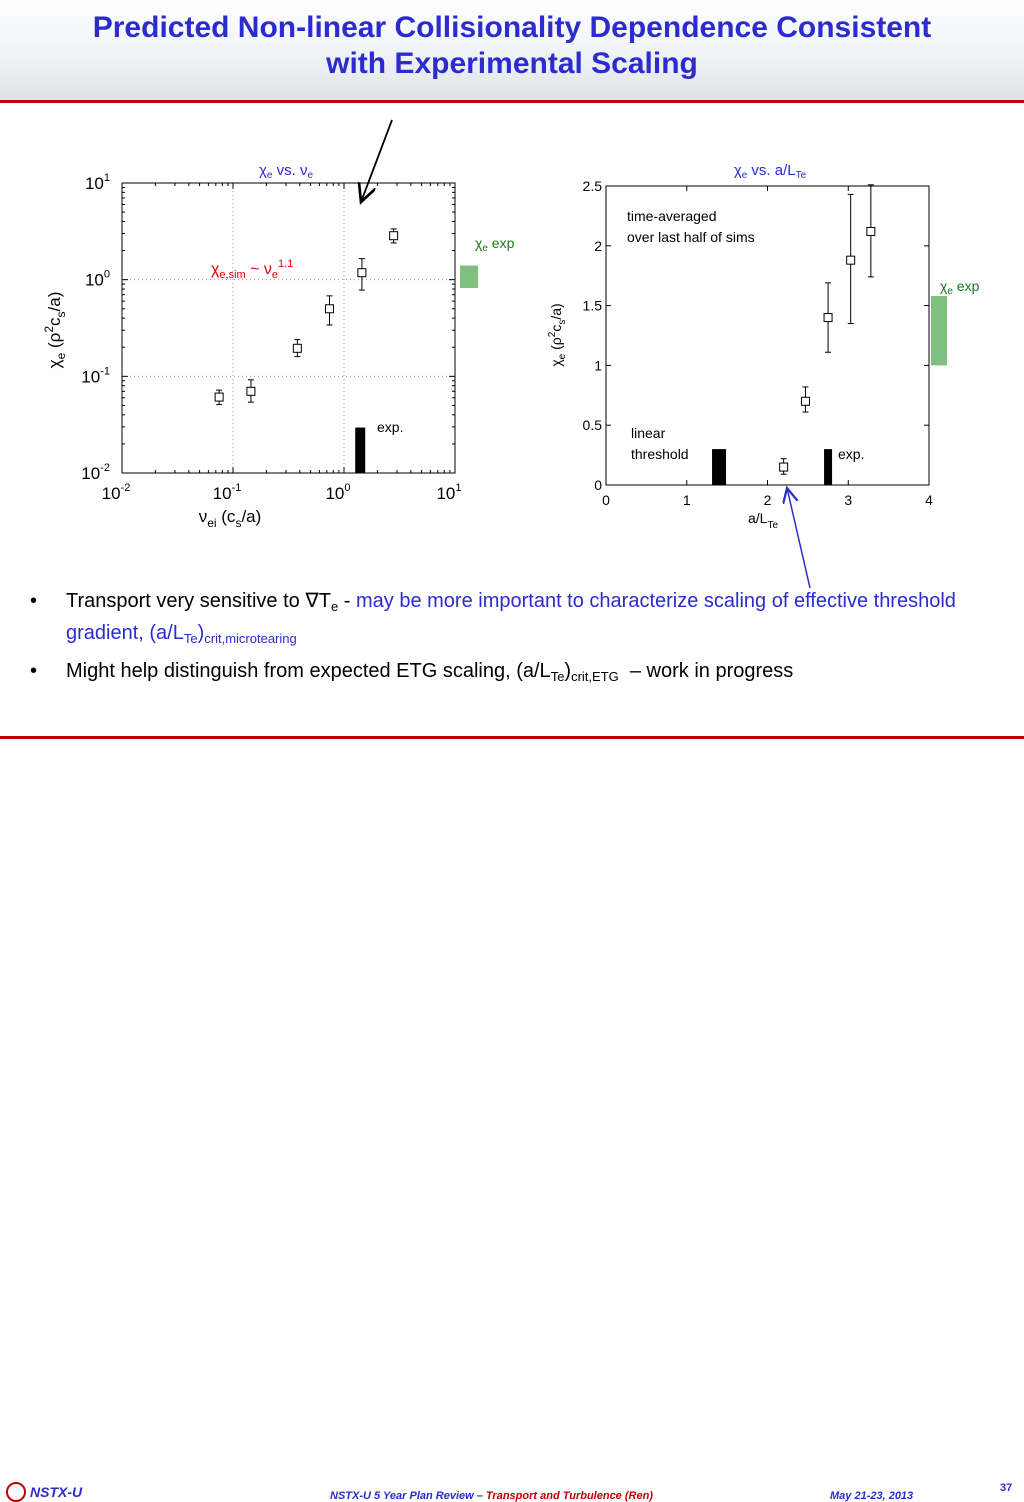  Describe the element at coordinates (851, 454) in the screenshot. I see `c2-exp-bar-label: exp.` at that location.